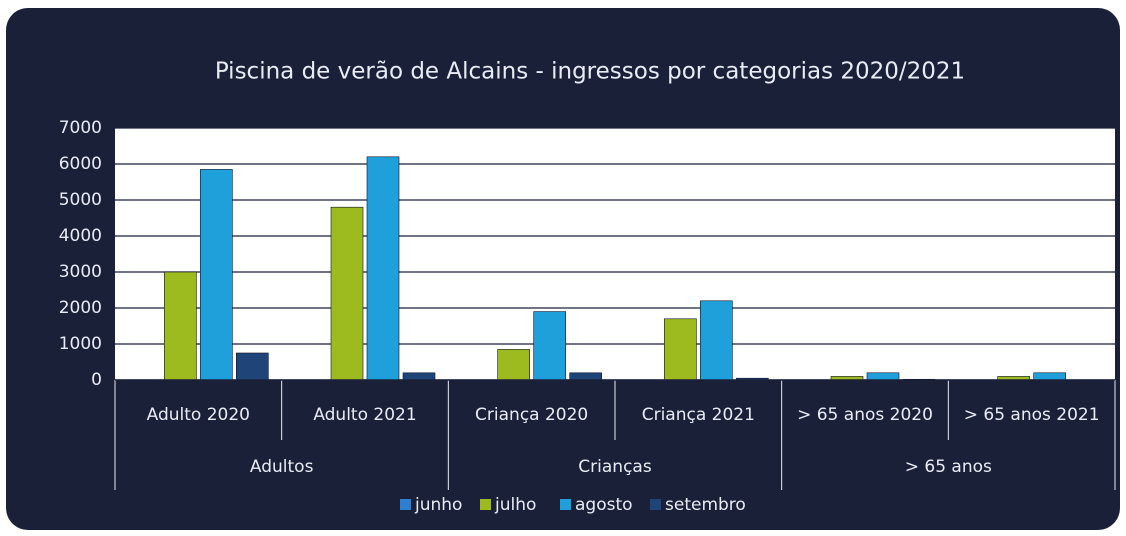 The width and height of the screenshot is (1126, 536). I want to click on legend-label: junho, so click(438, 505).